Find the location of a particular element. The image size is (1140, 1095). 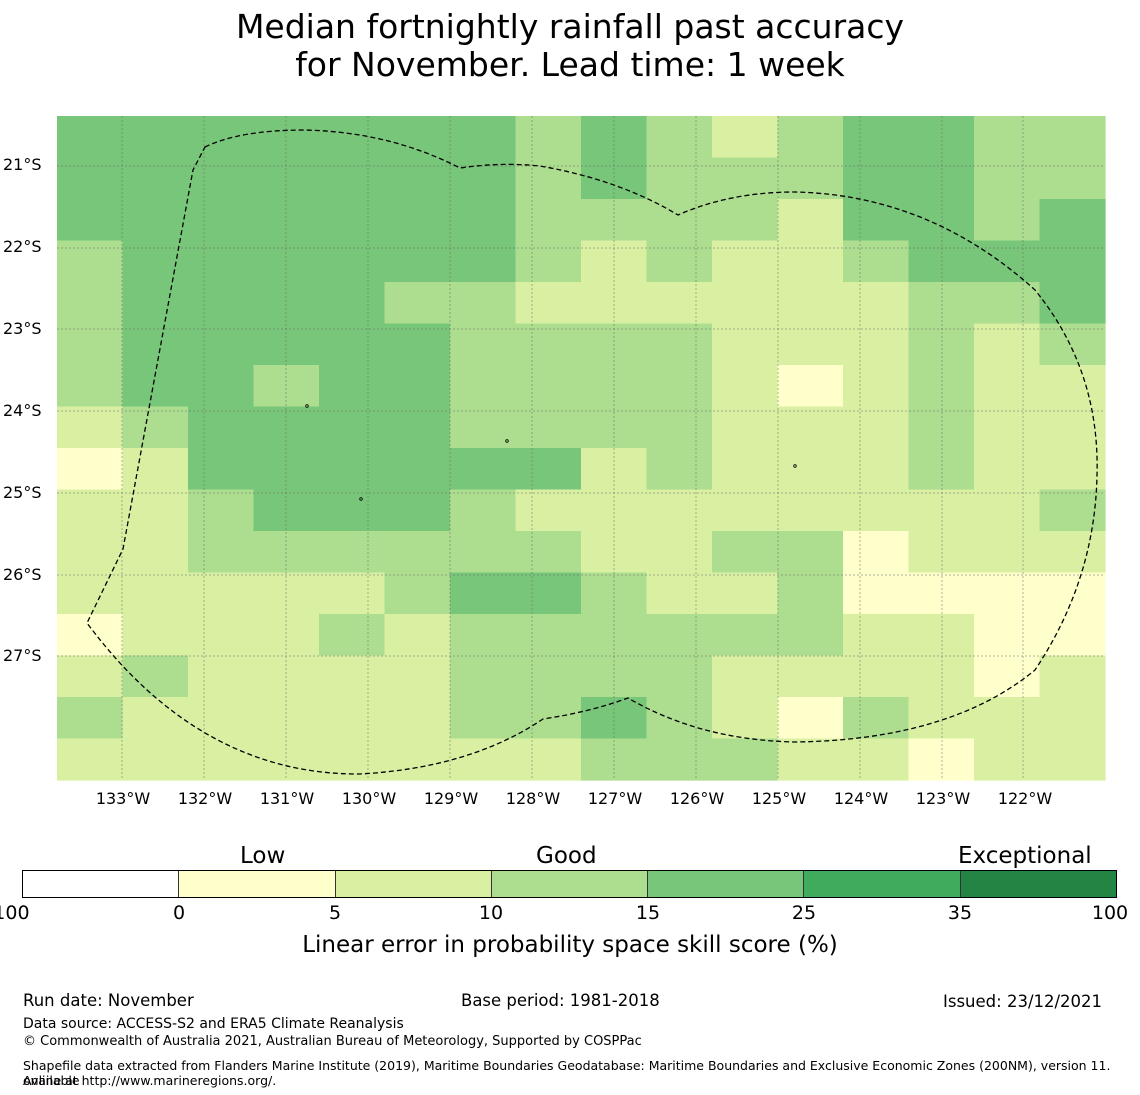

run-date: Run date: November is located at coordinates (108, 1000).